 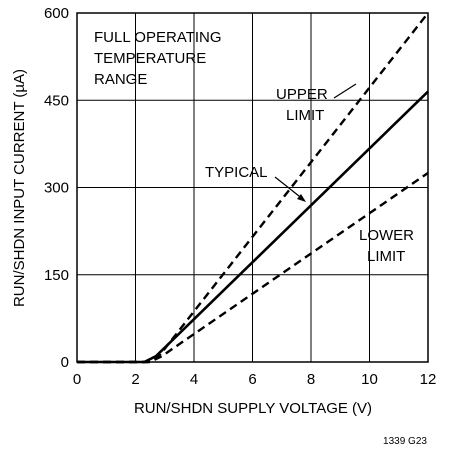 I want to click on x-tick-label: 12, so click(x=428, y=379).